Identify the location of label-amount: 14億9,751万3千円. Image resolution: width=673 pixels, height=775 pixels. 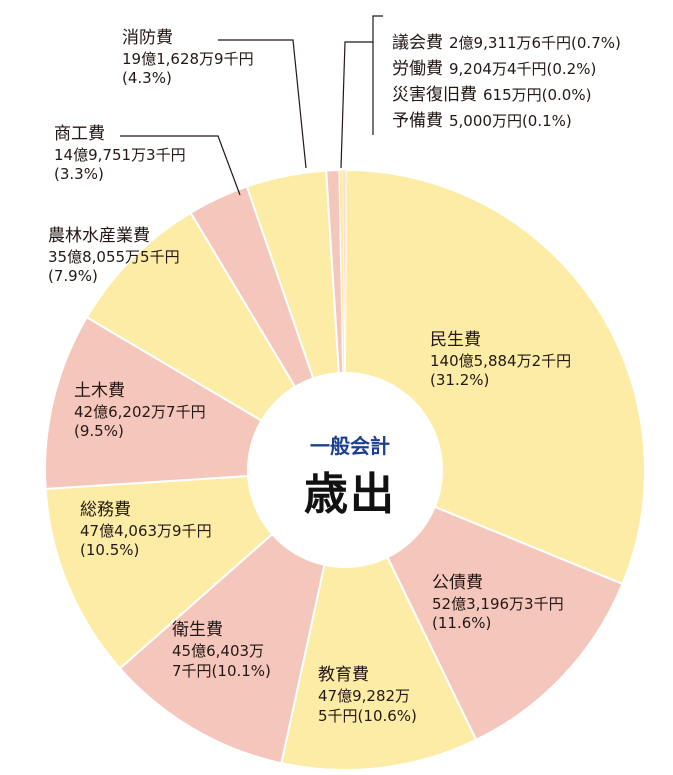
(120, 154).